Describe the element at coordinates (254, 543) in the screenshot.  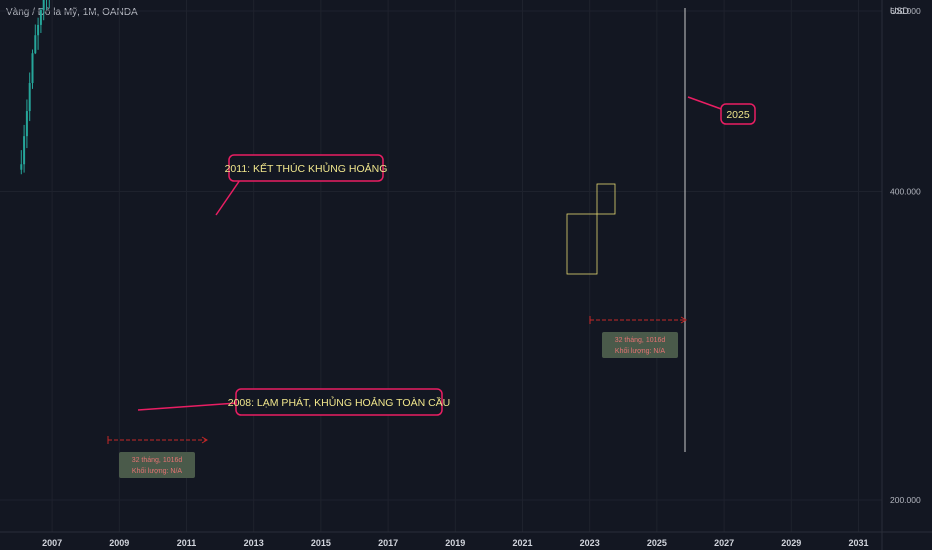
I see `x-tick-label: 2013` at that location.